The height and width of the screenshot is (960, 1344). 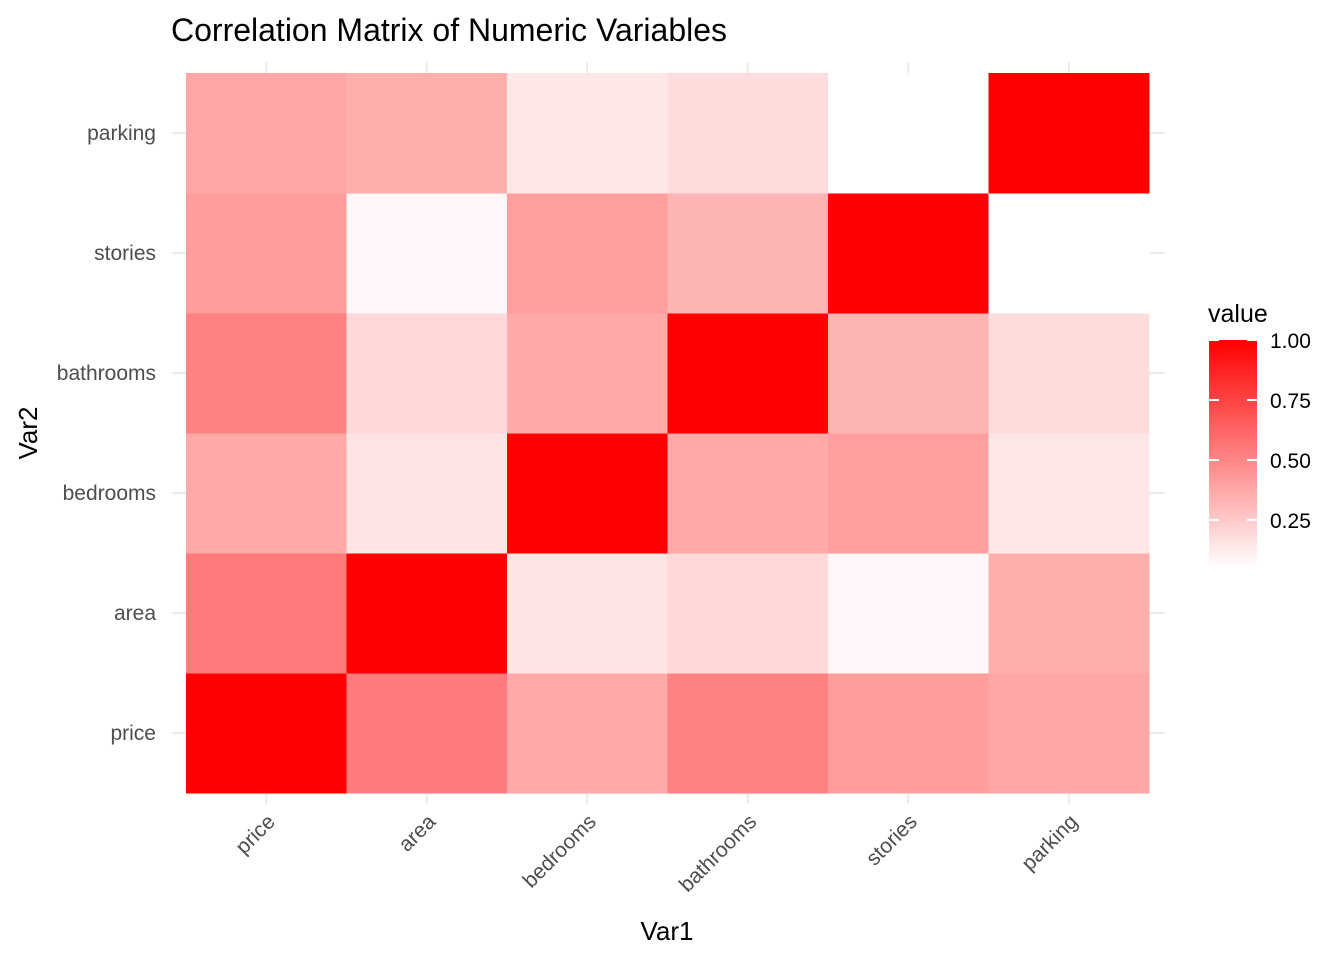 I want to click on legend-color-bar, so click(x=1233, y=454).